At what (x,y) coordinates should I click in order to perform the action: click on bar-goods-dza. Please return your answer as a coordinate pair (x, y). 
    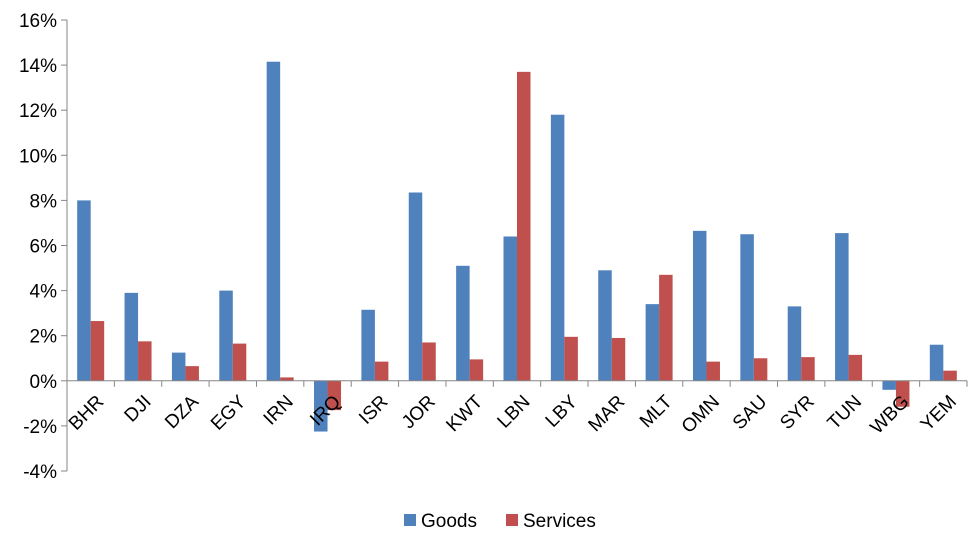
    Looking at the image, I should click on (178, 366).